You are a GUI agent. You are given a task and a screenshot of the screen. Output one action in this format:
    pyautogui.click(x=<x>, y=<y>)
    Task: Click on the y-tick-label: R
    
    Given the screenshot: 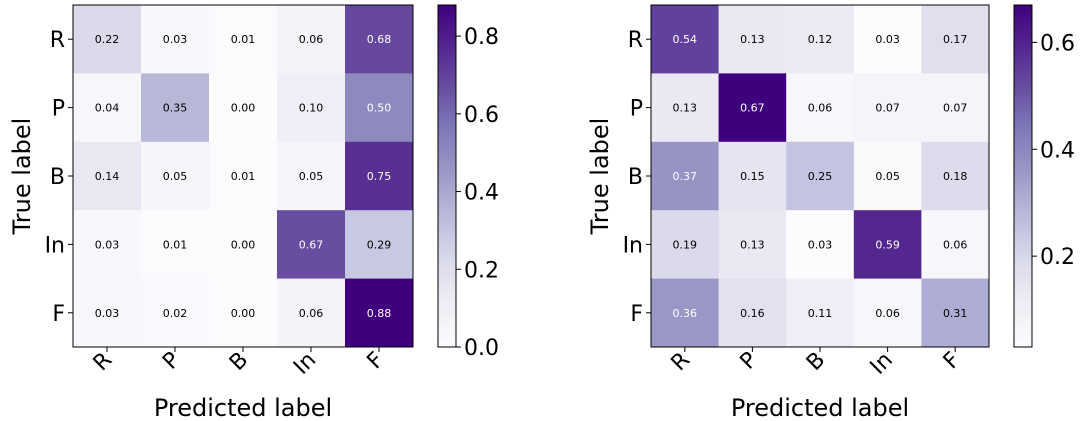 What is the action you would take?
    pyautogui.click(x=57, y=40)
    